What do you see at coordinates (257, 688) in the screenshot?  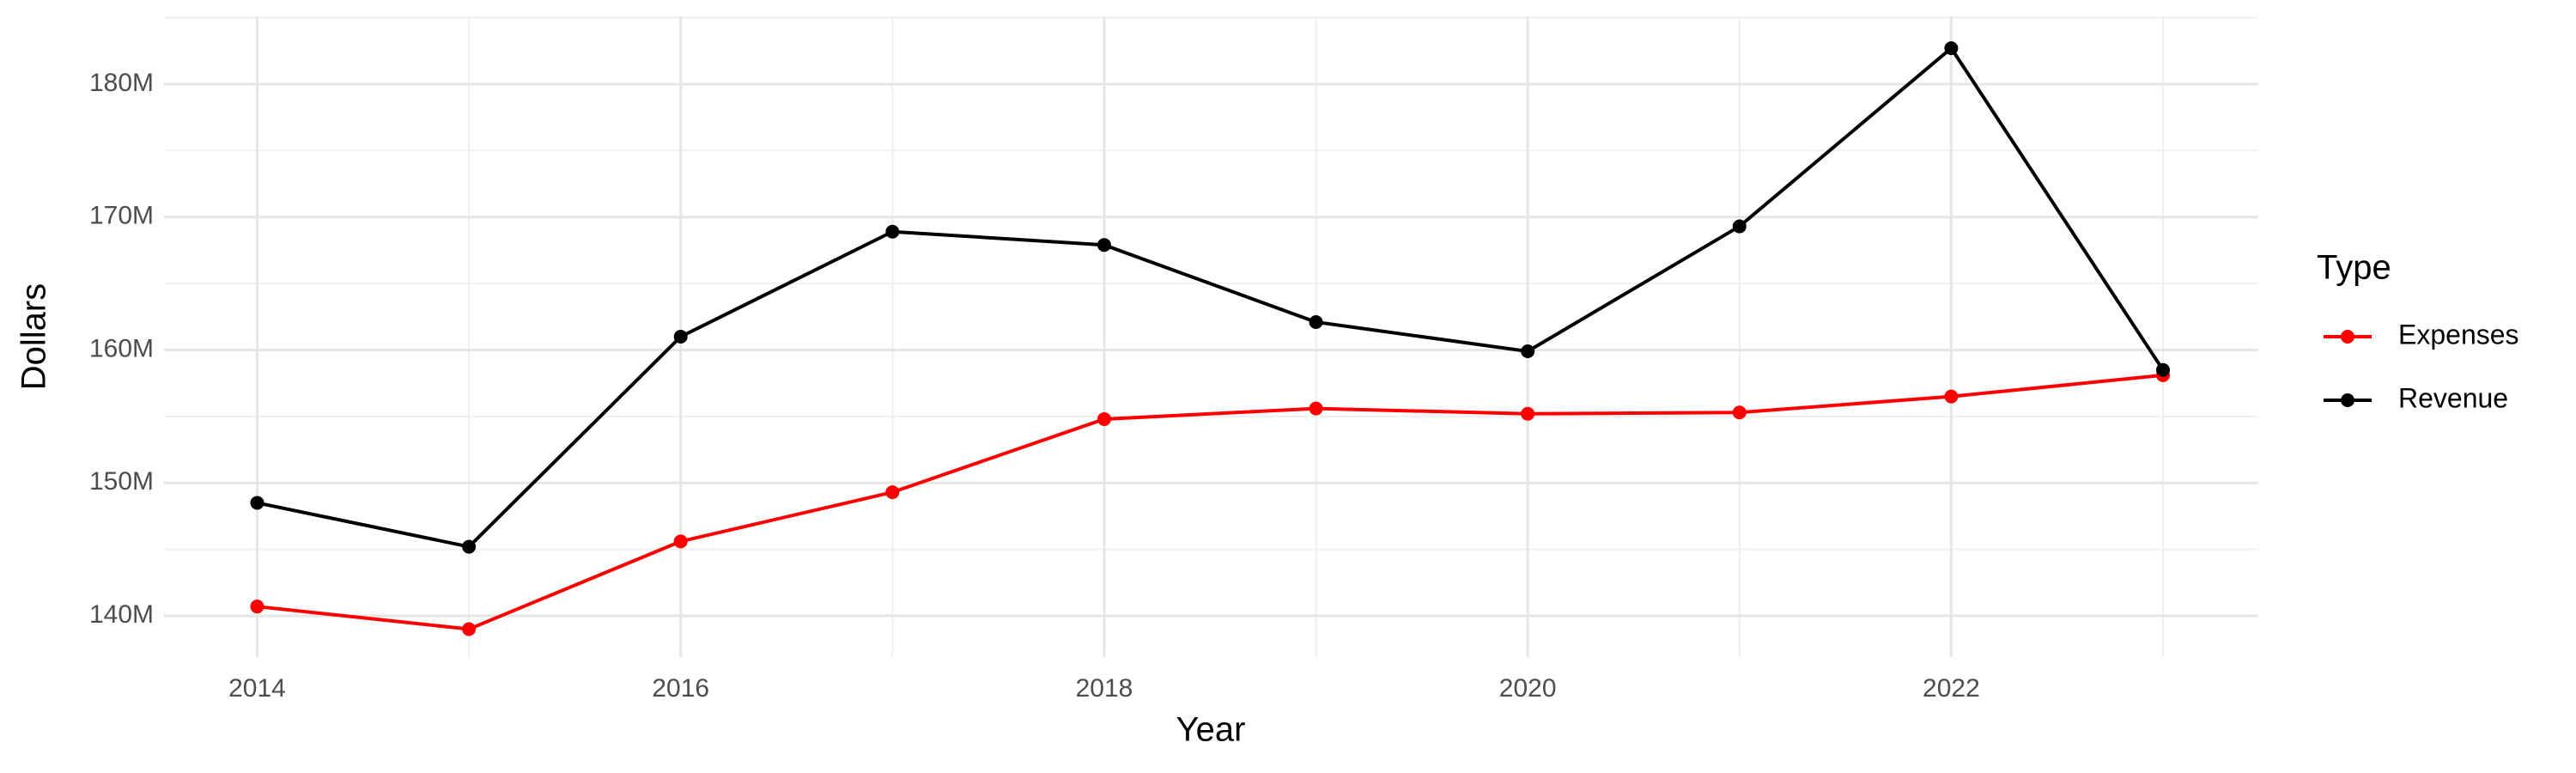 I see `x-tick-label: 2014` at bounding box center [257, 688].